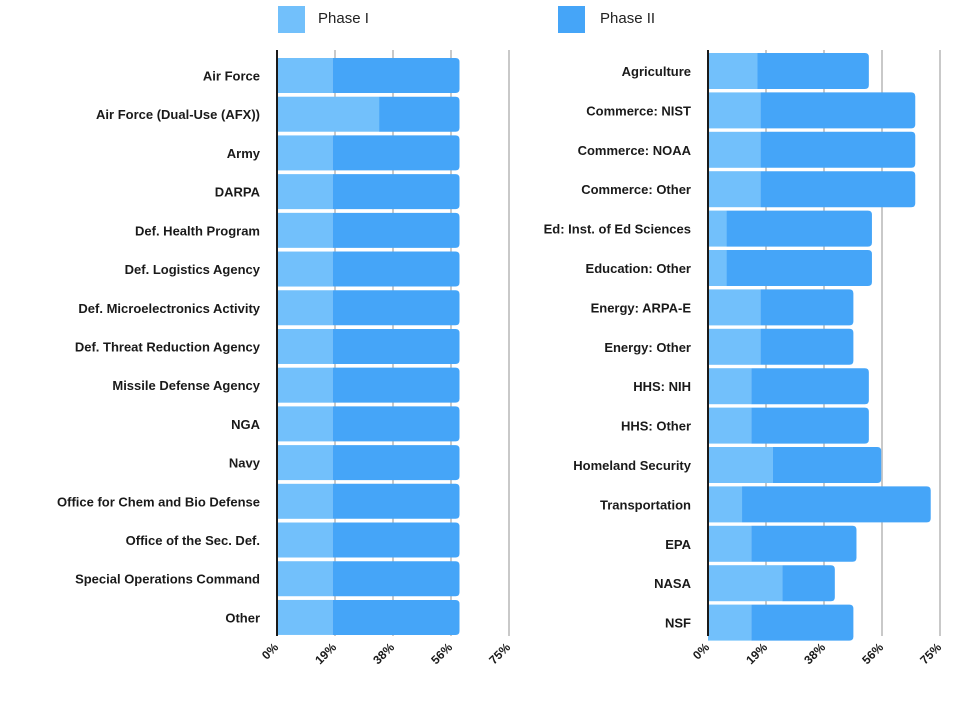 The width and height of the screenshot is (962, 703). I want to click on bar-phase-i-missile-defense-agency, so click(305, 385).